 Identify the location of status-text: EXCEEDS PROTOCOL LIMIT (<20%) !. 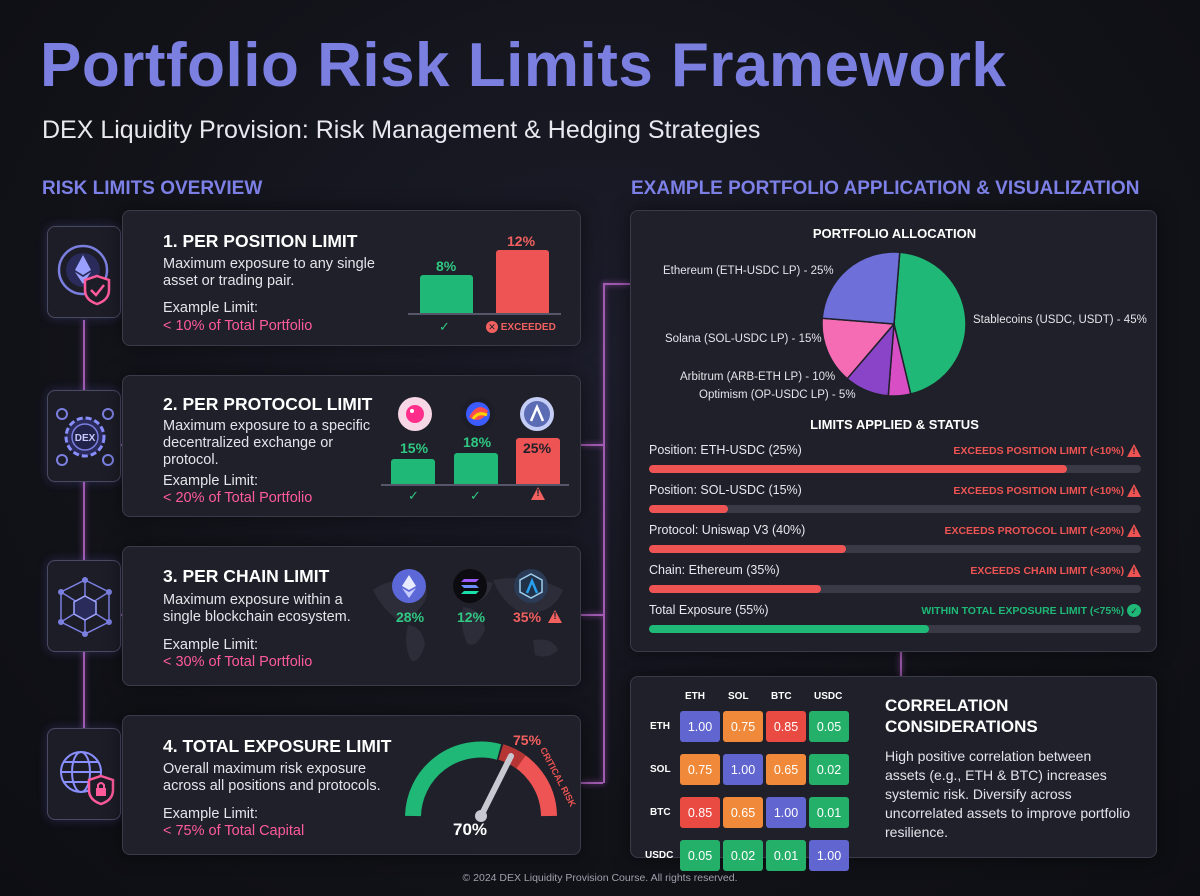
(1042, 530).